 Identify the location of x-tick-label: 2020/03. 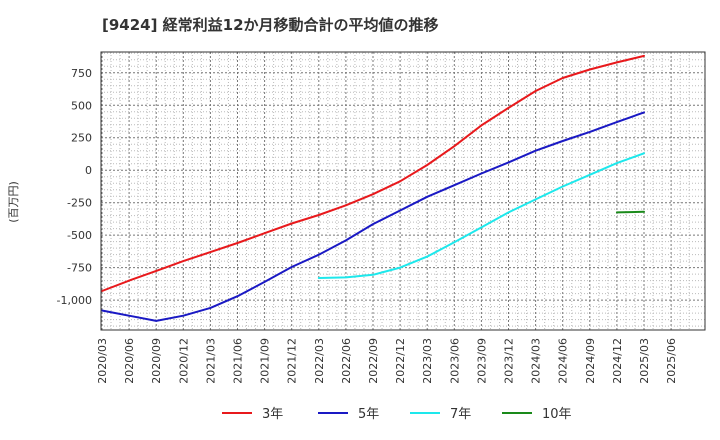
(102, 361).